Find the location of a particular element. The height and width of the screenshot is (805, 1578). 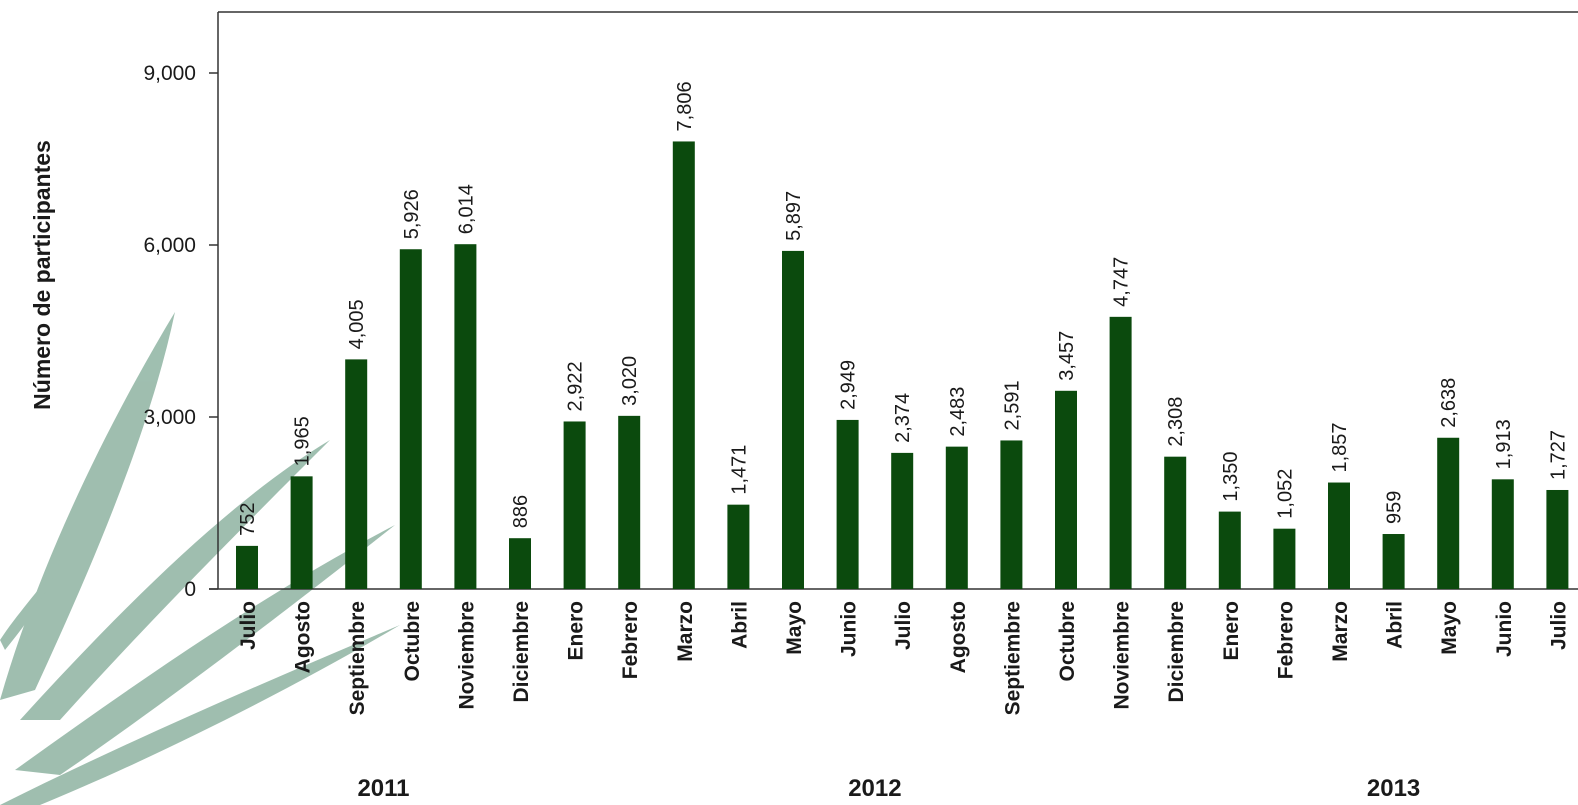

value-label: 5,926 is located at coordinates (412, 214).